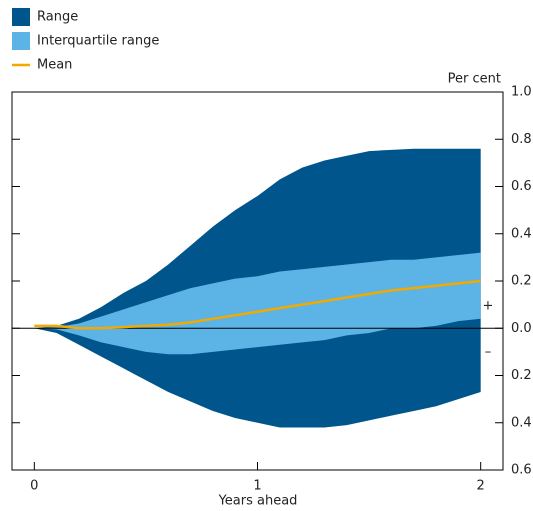  I want to click on y-axis-label: Per cent, so click(474, 79).